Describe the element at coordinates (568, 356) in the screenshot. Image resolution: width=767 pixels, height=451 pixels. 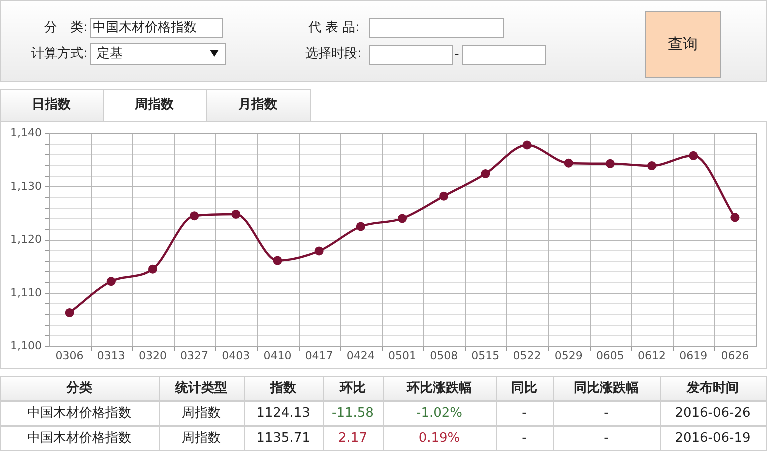
I see `x-tick-label: 0529` at that location.